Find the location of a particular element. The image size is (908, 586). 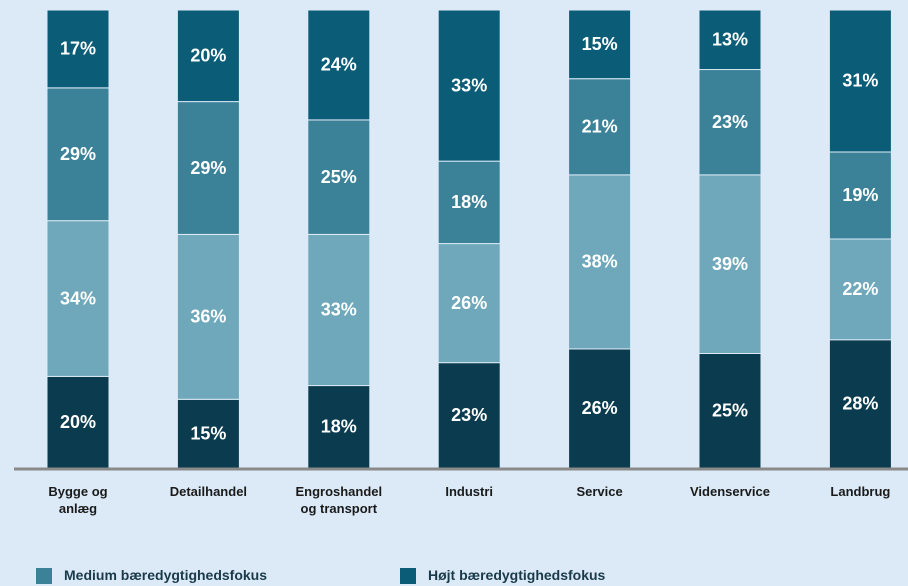

x-tick-label: Service is located at coordinates (599, 491).